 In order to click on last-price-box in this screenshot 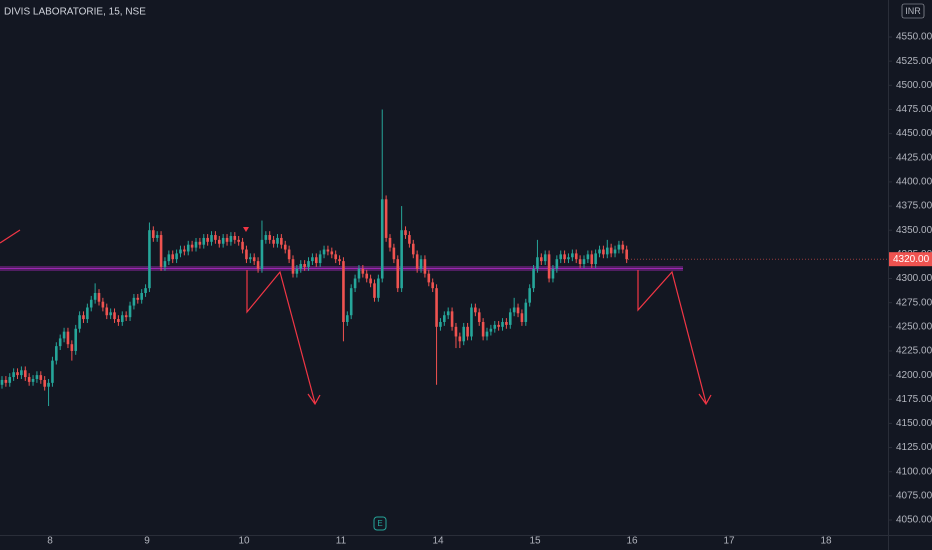, I will do `click(910, 259)`.